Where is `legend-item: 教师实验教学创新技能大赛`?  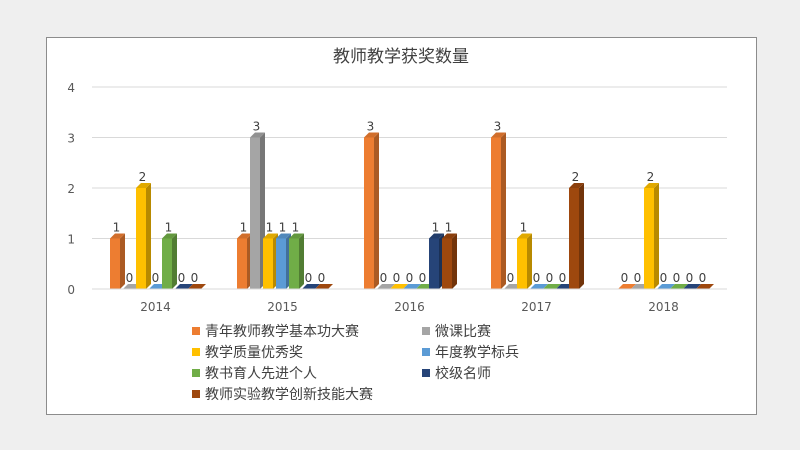
legend-item: 教师实验教学创新技能大赛 is located at coordinates (282, 395).